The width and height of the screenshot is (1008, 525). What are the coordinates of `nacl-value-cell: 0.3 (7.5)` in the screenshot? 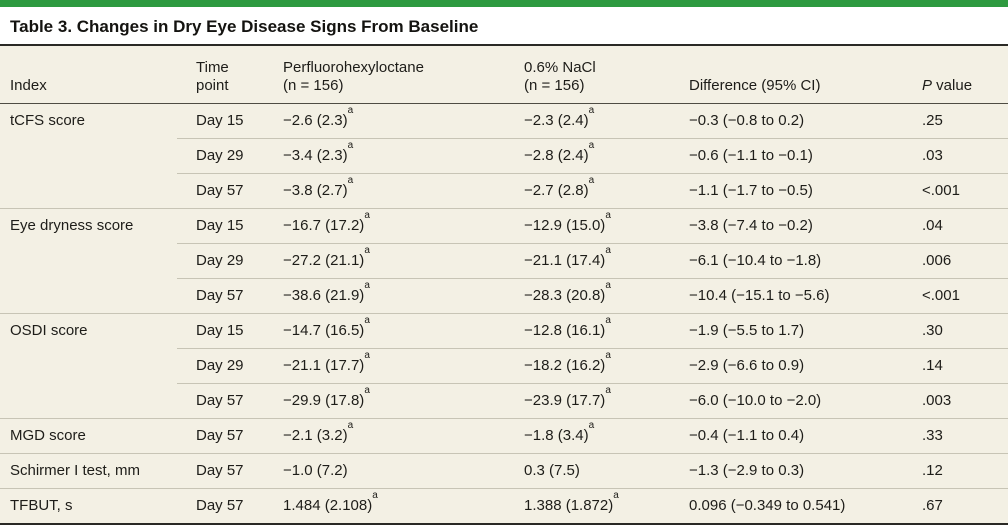 It's located at (587, 471).